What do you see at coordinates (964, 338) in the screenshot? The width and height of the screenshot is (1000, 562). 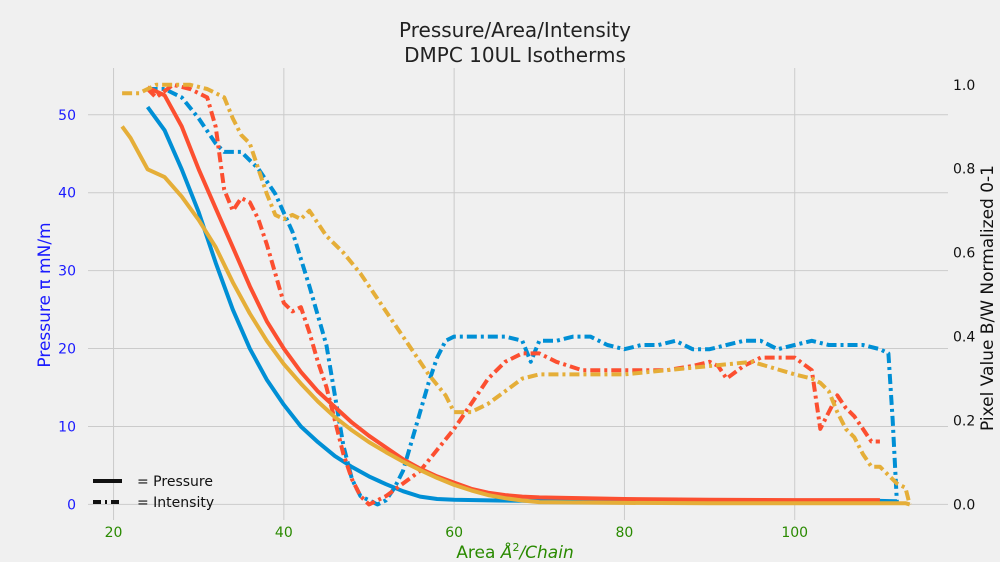 I see `right-tick-label: 0.4` at bounding box center [964, 338].